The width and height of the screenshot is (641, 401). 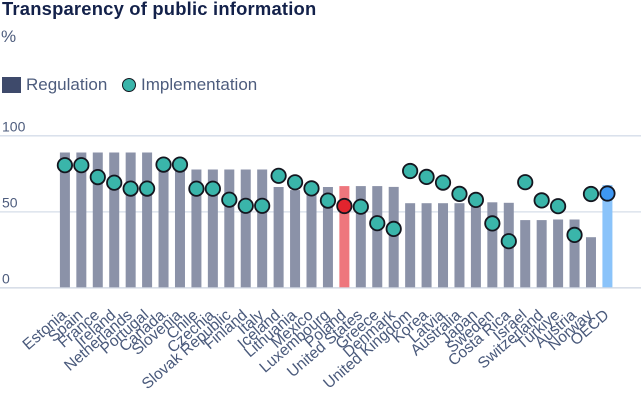 What do you see at coordinates (10, 202) in the screenshot?
I see `svg-text: 50` at bounding box center [10, 202].